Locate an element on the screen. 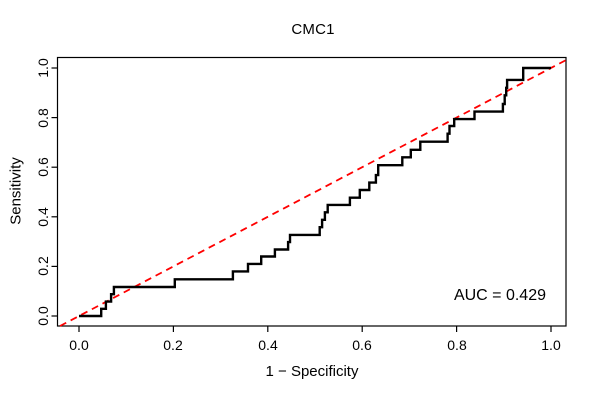 This screenshot has width=600, height=400. y-axis-label: Sensitivity is located at coordinates (16, 191).